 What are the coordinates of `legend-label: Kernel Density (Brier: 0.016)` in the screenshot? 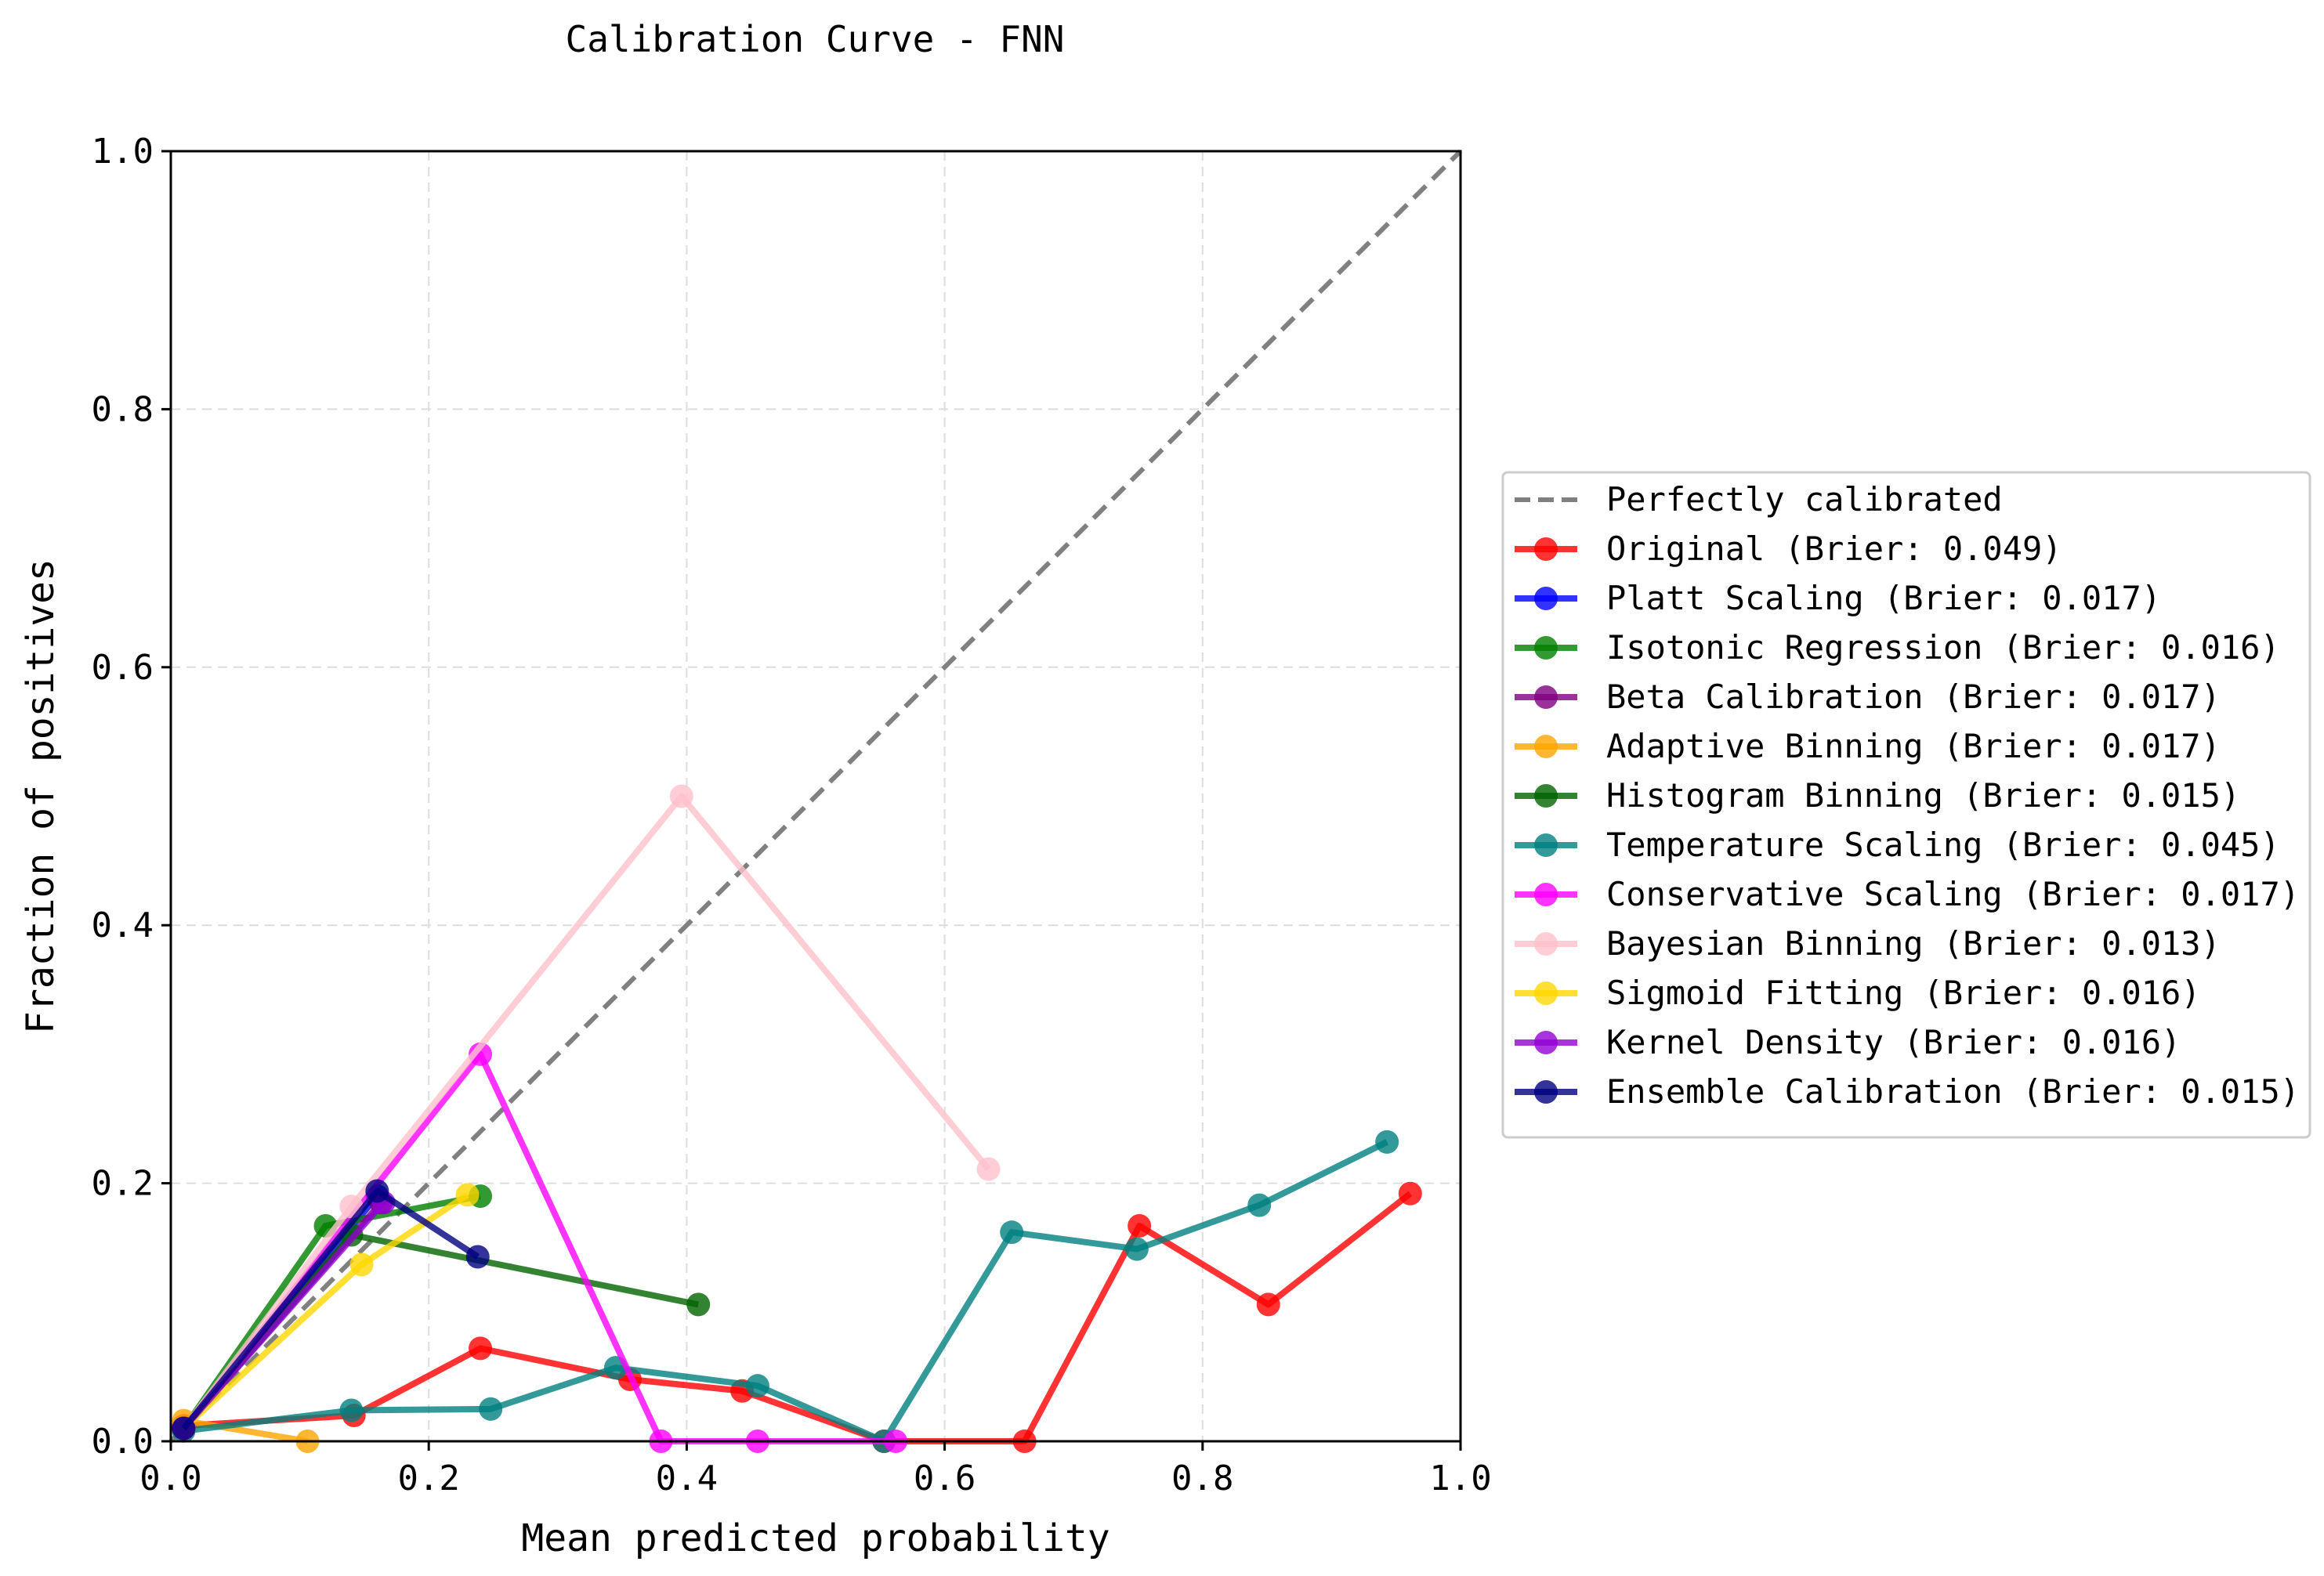 It's located at (1894, 1042).